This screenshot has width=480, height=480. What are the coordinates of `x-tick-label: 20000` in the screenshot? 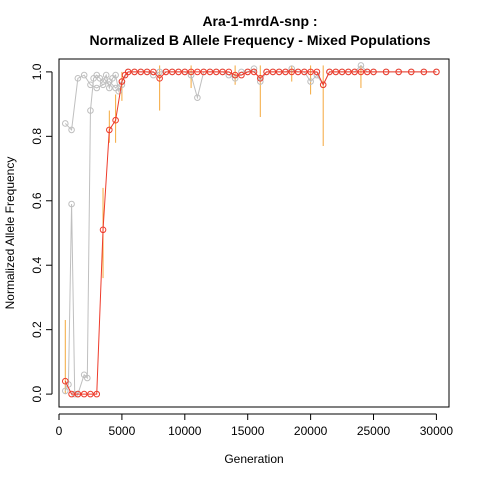 It's located at (311, 431).